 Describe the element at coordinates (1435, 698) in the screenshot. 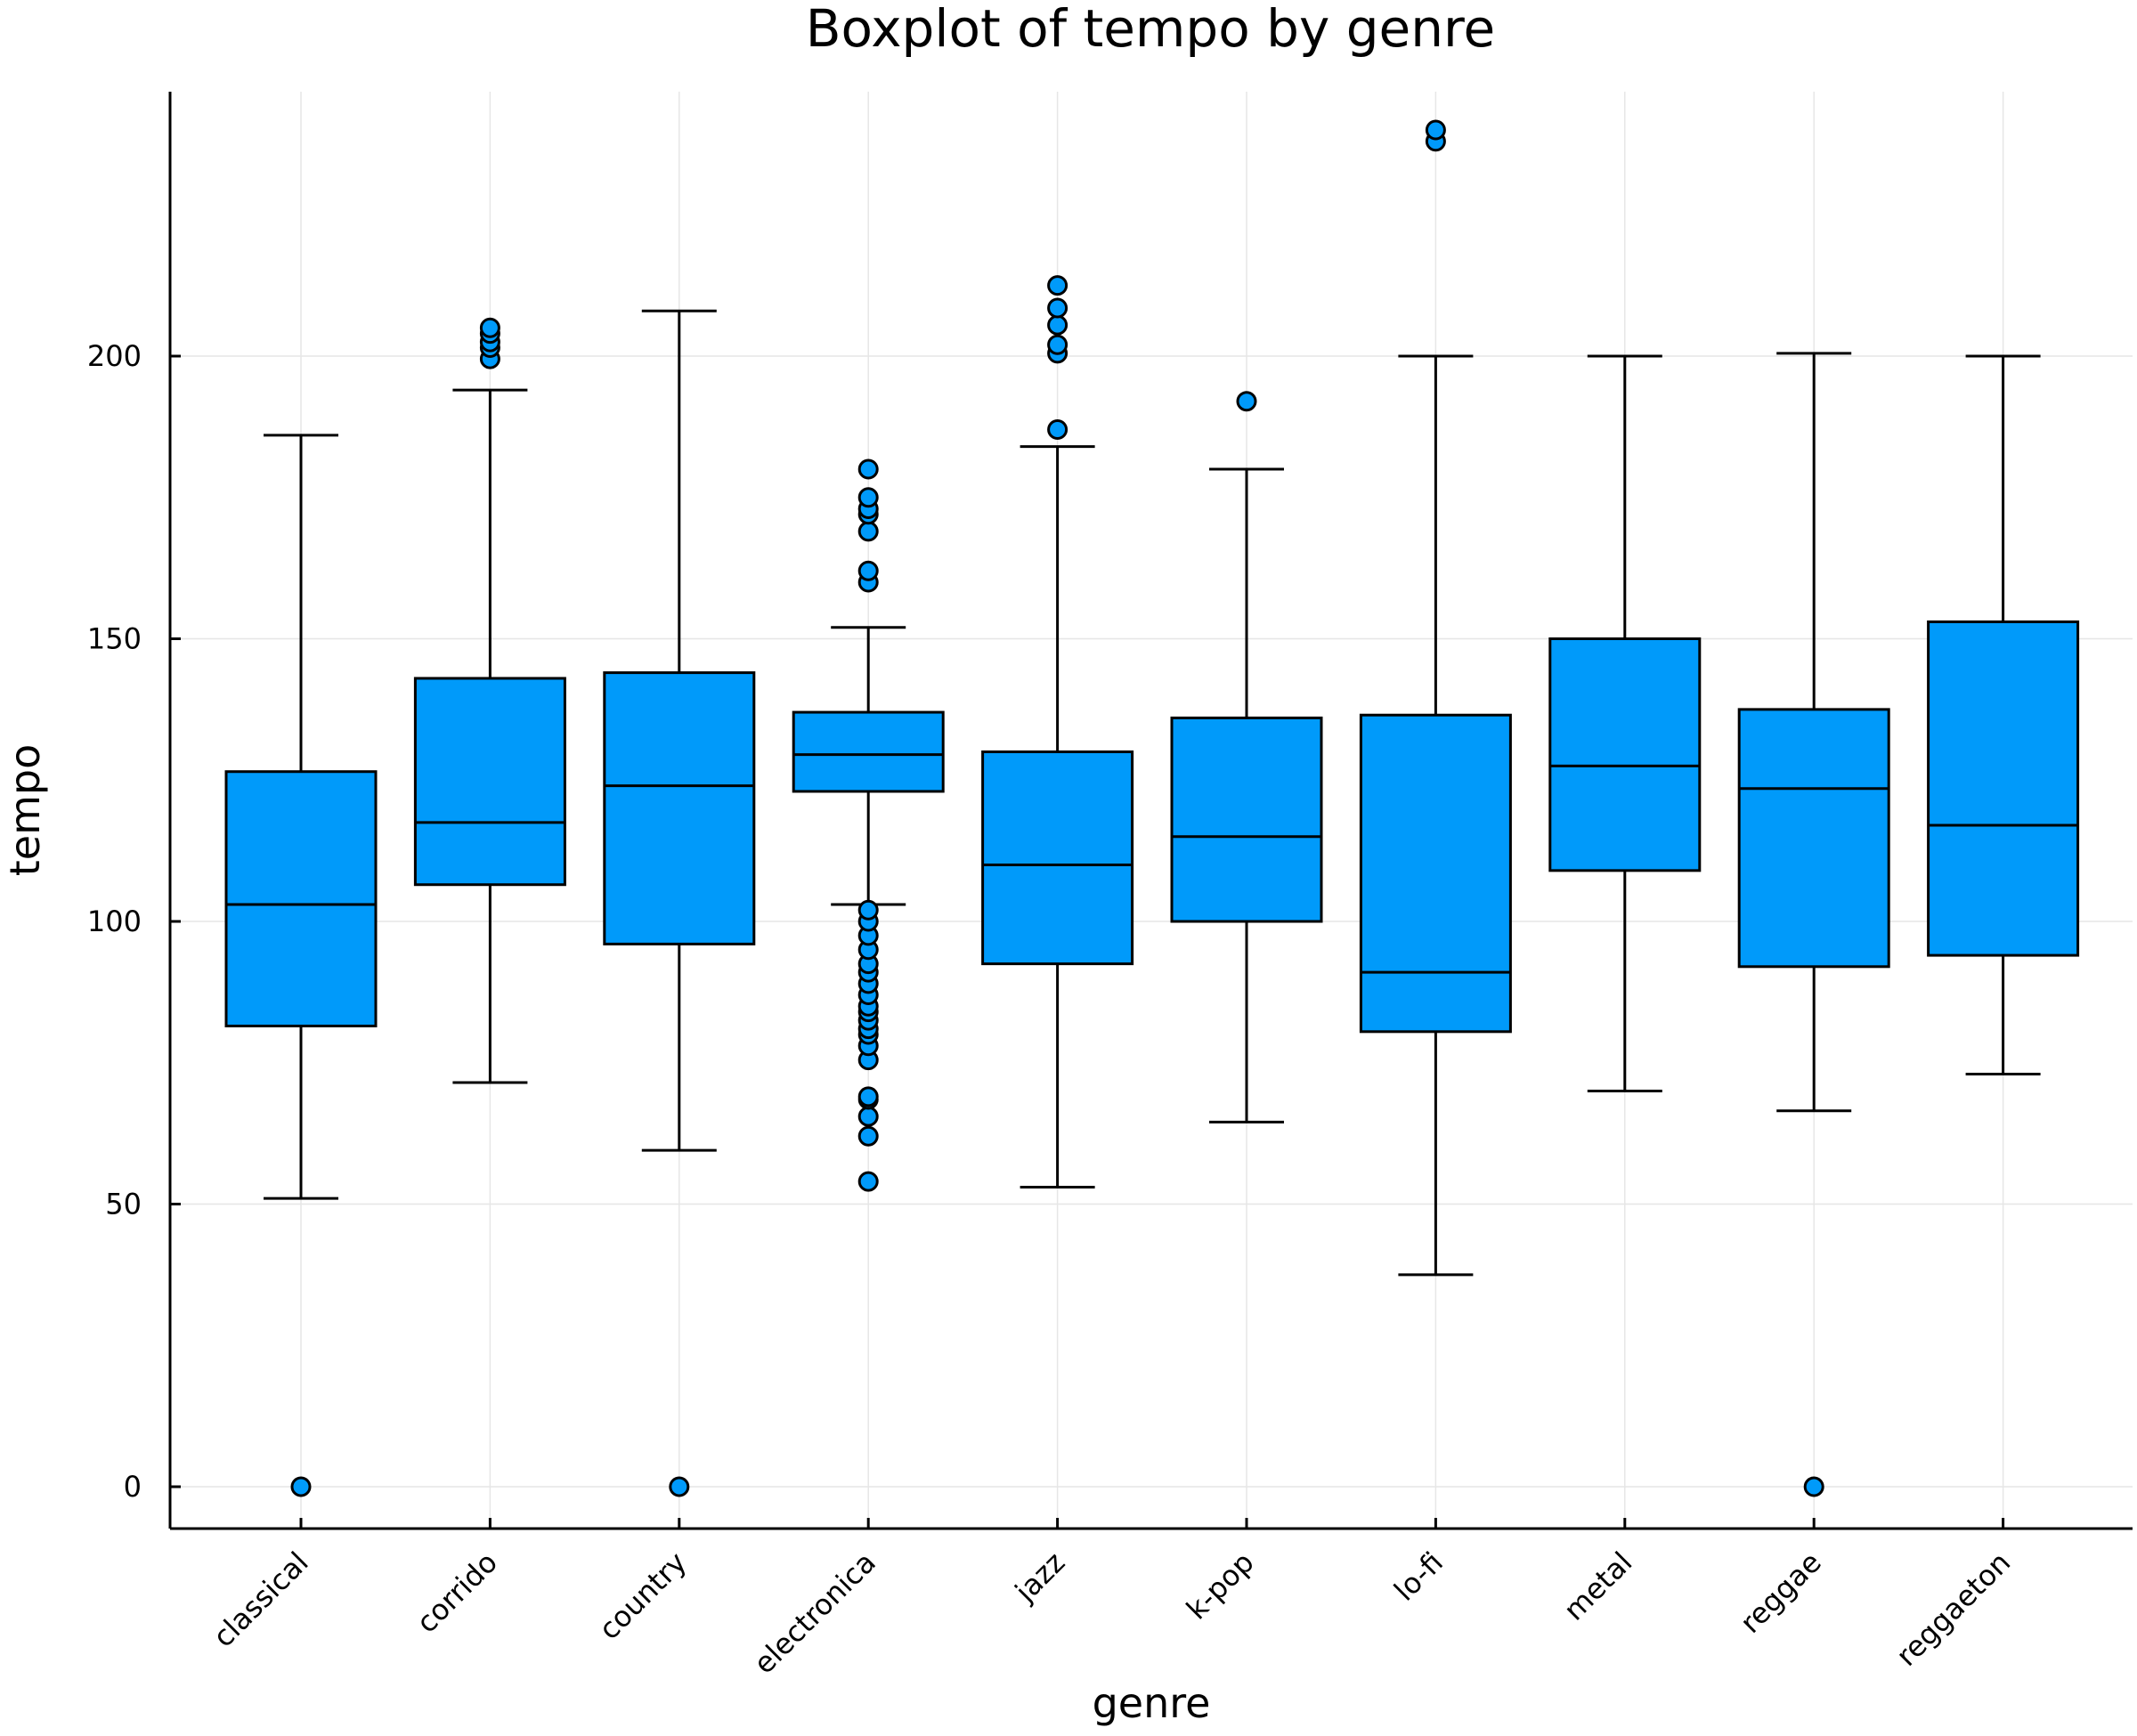

I see `box-group-lo-fi` at that location.